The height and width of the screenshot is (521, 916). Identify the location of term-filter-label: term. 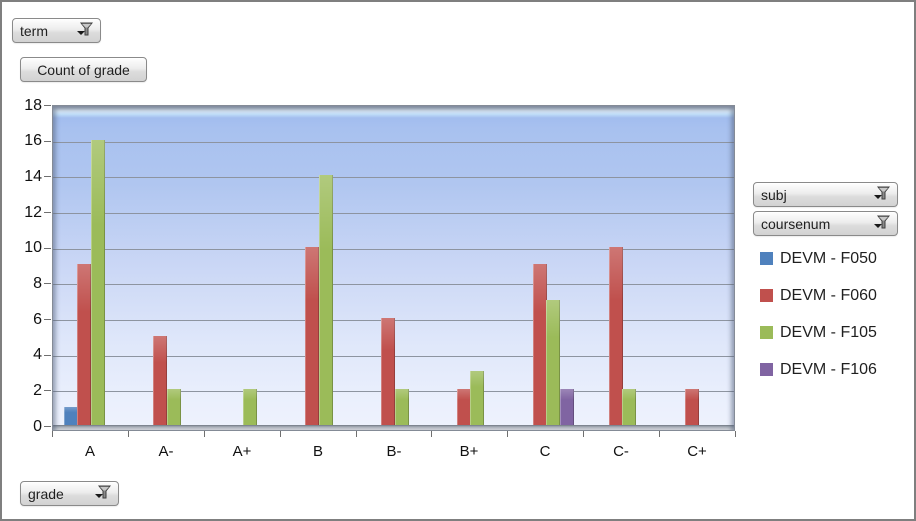
(34, 30).